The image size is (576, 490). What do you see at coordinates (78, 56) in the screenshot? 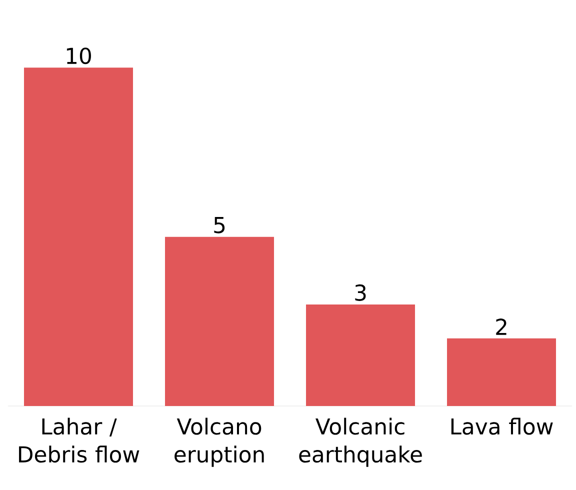
I see `data-label: 10` at bounding box center [78, 56].